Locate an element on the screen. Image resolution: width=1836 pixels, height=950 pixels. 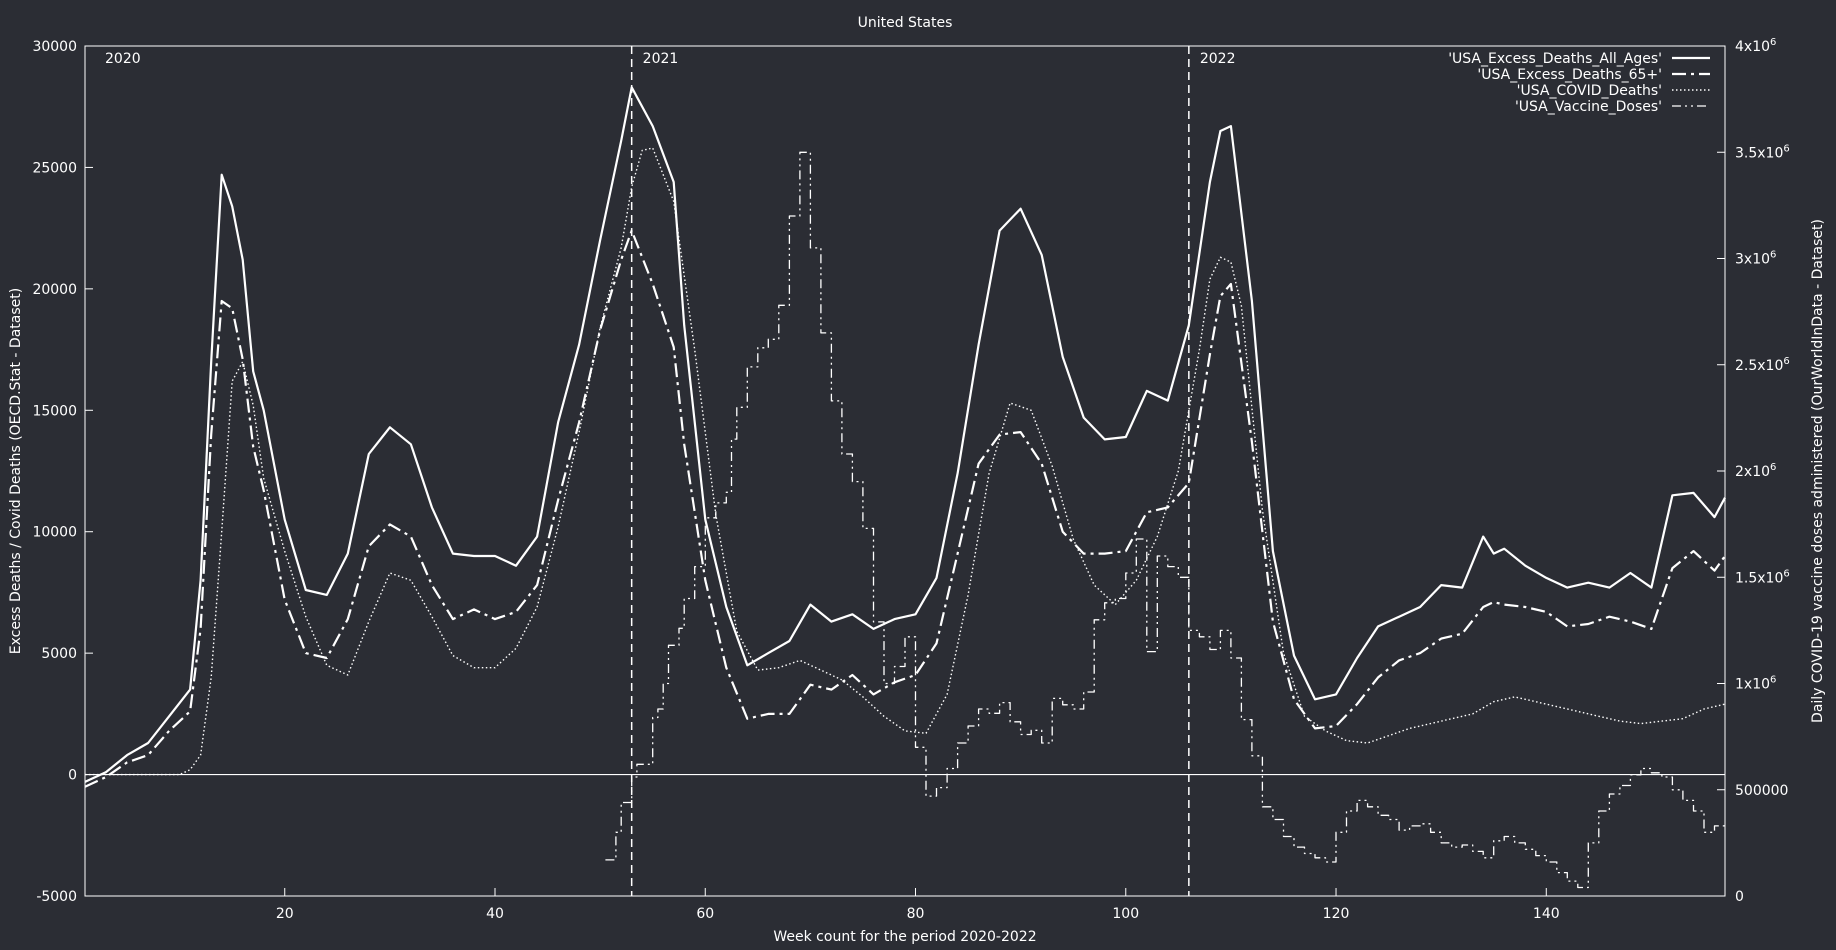
y2-tick-label: 4x10⁶ is located at coordinates (1755, 46).